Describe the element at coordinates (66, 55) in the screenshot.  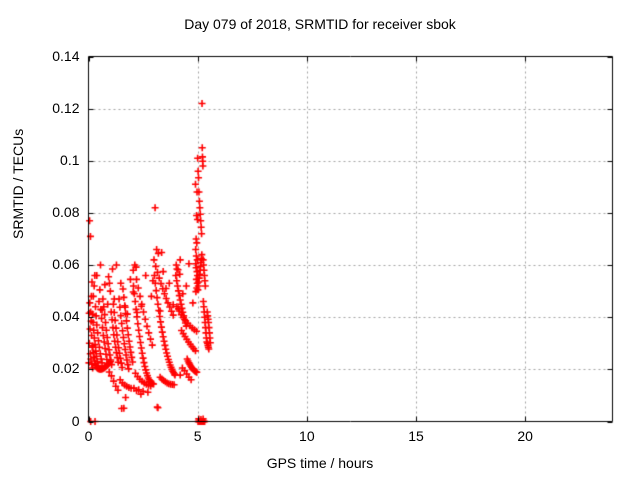
I see `y-tick-label: 0.14` at that location.